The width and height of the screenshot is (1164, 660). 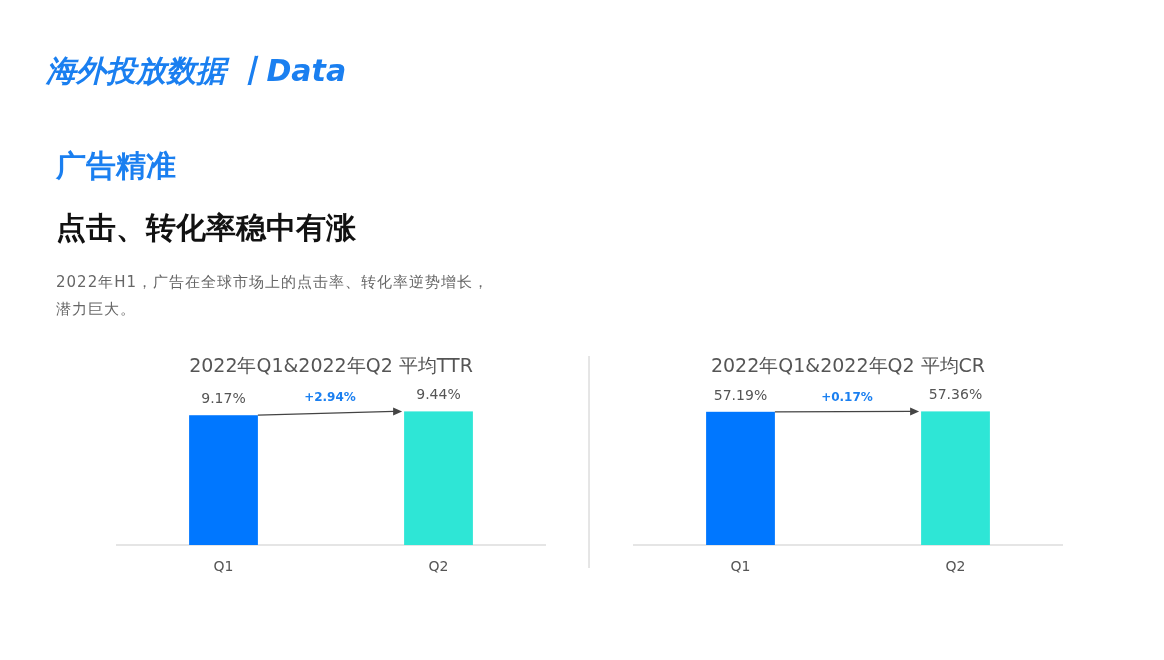 What do you see at coordinates (196, 70) in the screenshot?
I see `text: 海外投放数据 丨Data` at bounding box center [196, 70].